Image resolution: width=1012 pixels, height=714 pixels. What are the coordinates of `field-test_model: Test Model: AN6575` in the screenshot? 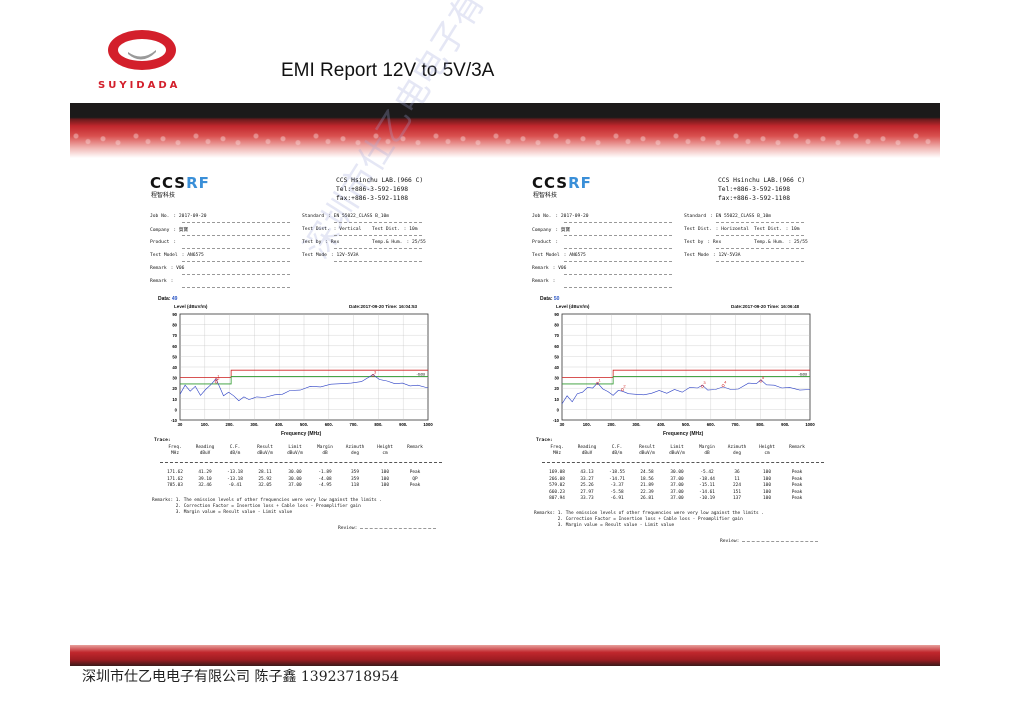 It's located at (177, 255).